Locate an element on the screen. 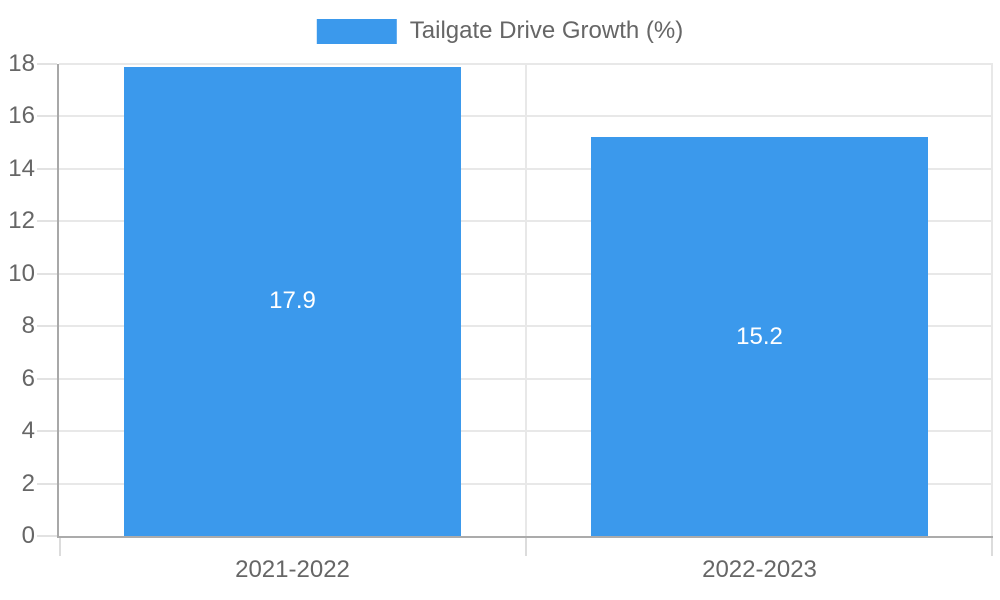 Image resolution: width=1000 pixels, height=600 pixels. x-tick-label: 2021-2022 is located at coordinates (292, 569).